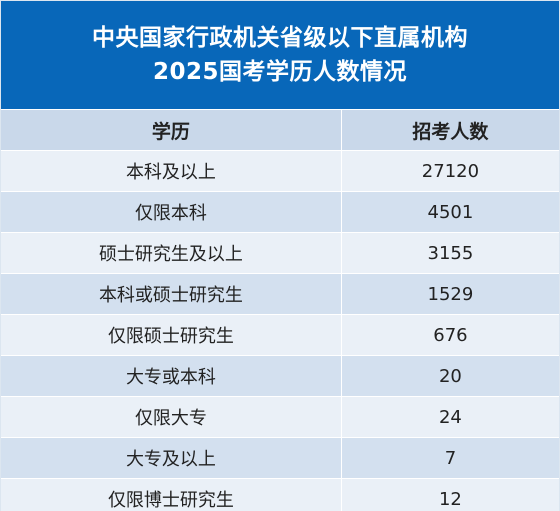  I want to click on count-cell: 12, so click(449, 494).